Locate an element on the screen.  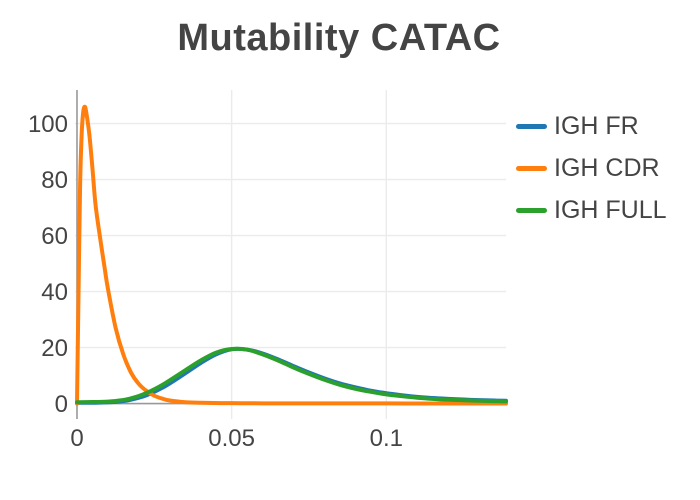
legend: IGH FR IGH CDR IGH FULL is located at coordinates (591, 168).